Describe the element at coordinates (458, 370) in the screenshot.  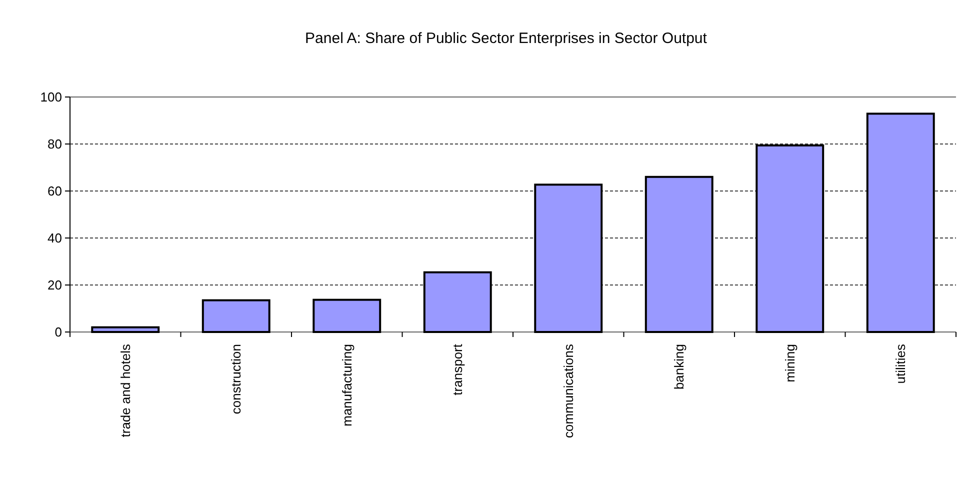
I see `x-tick-label: transport` at that location.